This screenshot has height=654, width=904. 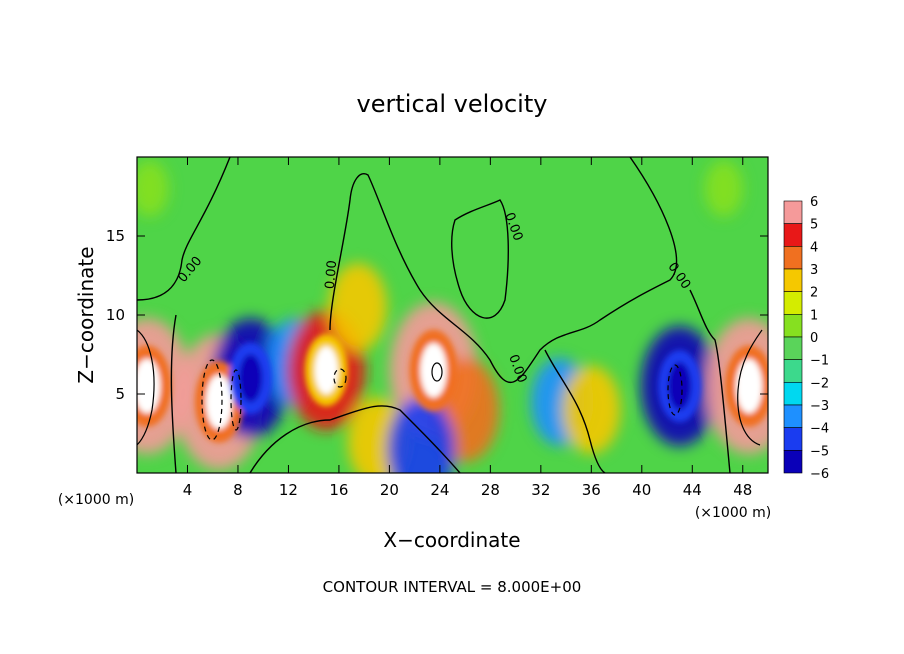 I want to click on contour-blob, so click(x=480, y=259).